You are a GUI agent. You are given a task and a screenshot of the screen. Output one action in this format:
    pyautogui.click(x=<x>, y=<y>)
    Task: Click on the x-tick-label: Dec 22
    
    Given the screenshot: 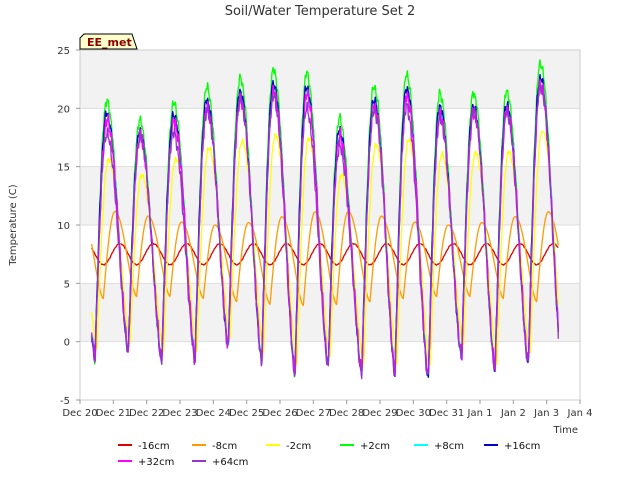 What is the action you would take?
    pyautogui.click(x=146, y=413)
    